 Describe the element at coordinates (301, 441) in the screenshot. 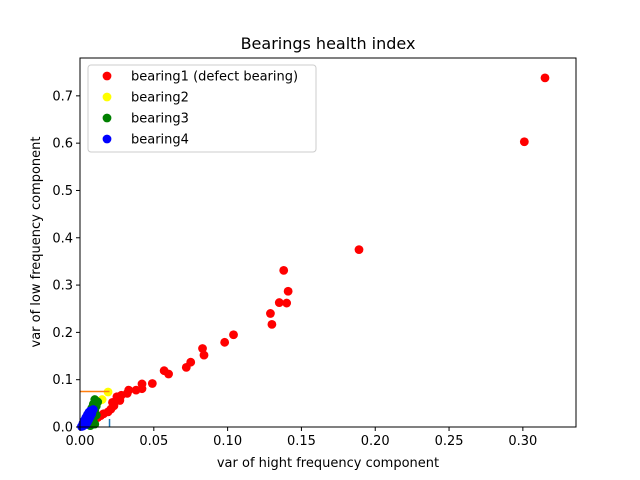

I see `x-tick-label: 0.15` at that location.